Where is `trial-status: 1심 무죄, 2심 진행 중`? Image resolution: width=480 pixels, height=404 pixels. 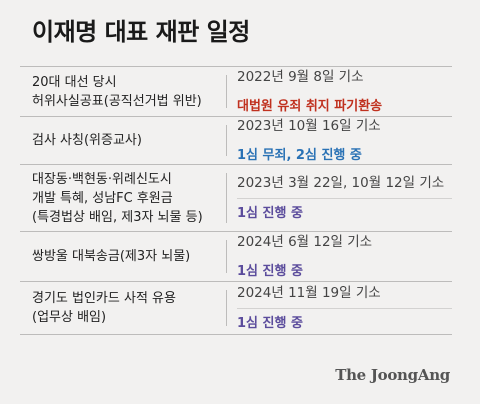
trial-status: 1심 무죄, 2심 진행 중 is located at coordinates (299, 155).